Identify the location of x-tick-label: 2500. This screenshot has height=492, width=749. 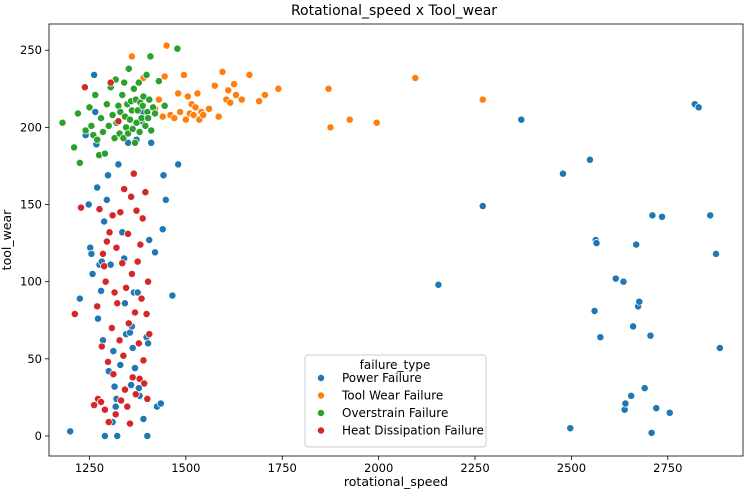
(571, 468).